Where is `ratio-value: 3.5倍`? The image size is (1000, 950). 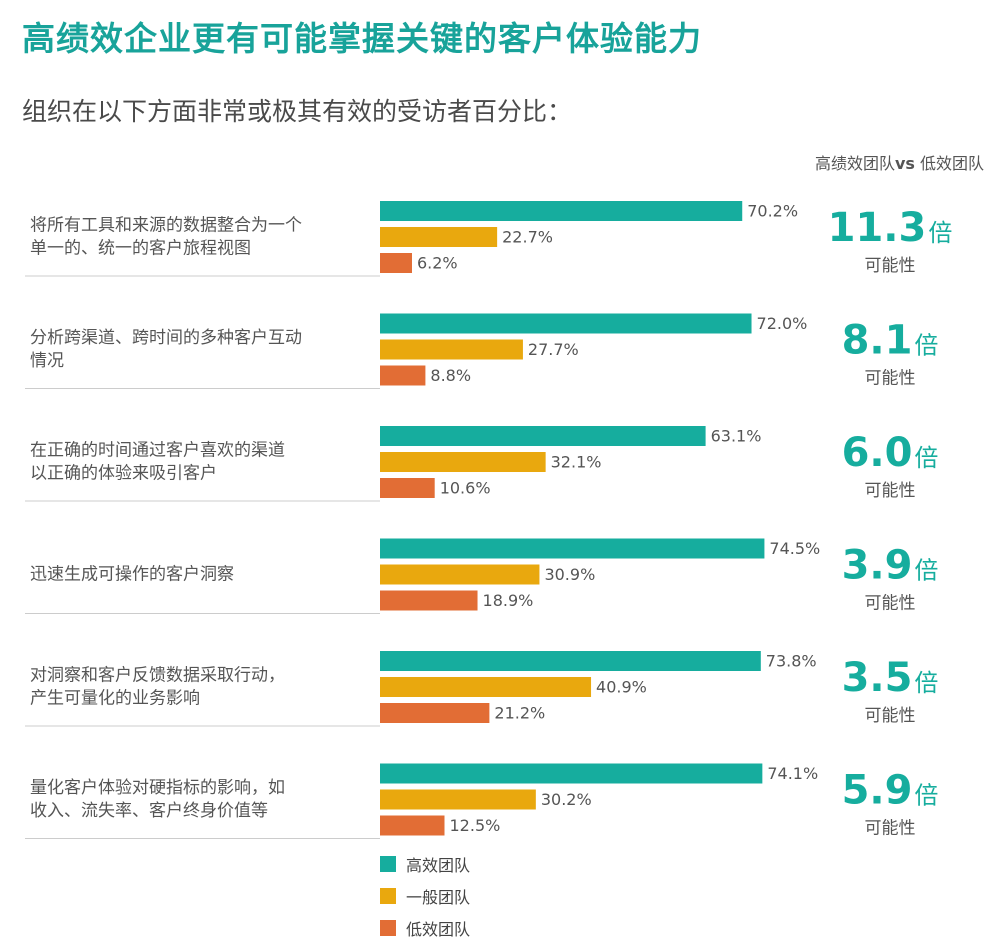 ratio-value: 3.5倍 is located at coordinates (890, 678).